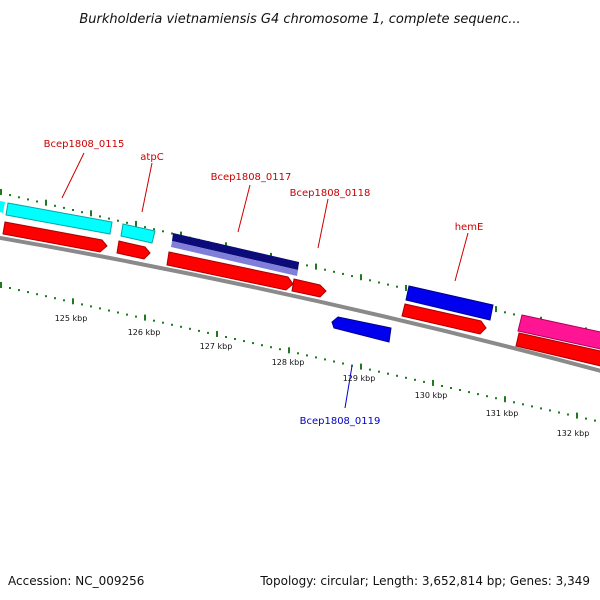 Image resolution: width=600 pixels, height=600 pixels. What do you see at coordinates (251, 177) in the screenshot?
I see `gene-label-bcep1808-0117: Bcep1808_0117` at bounding box center [251, 177].